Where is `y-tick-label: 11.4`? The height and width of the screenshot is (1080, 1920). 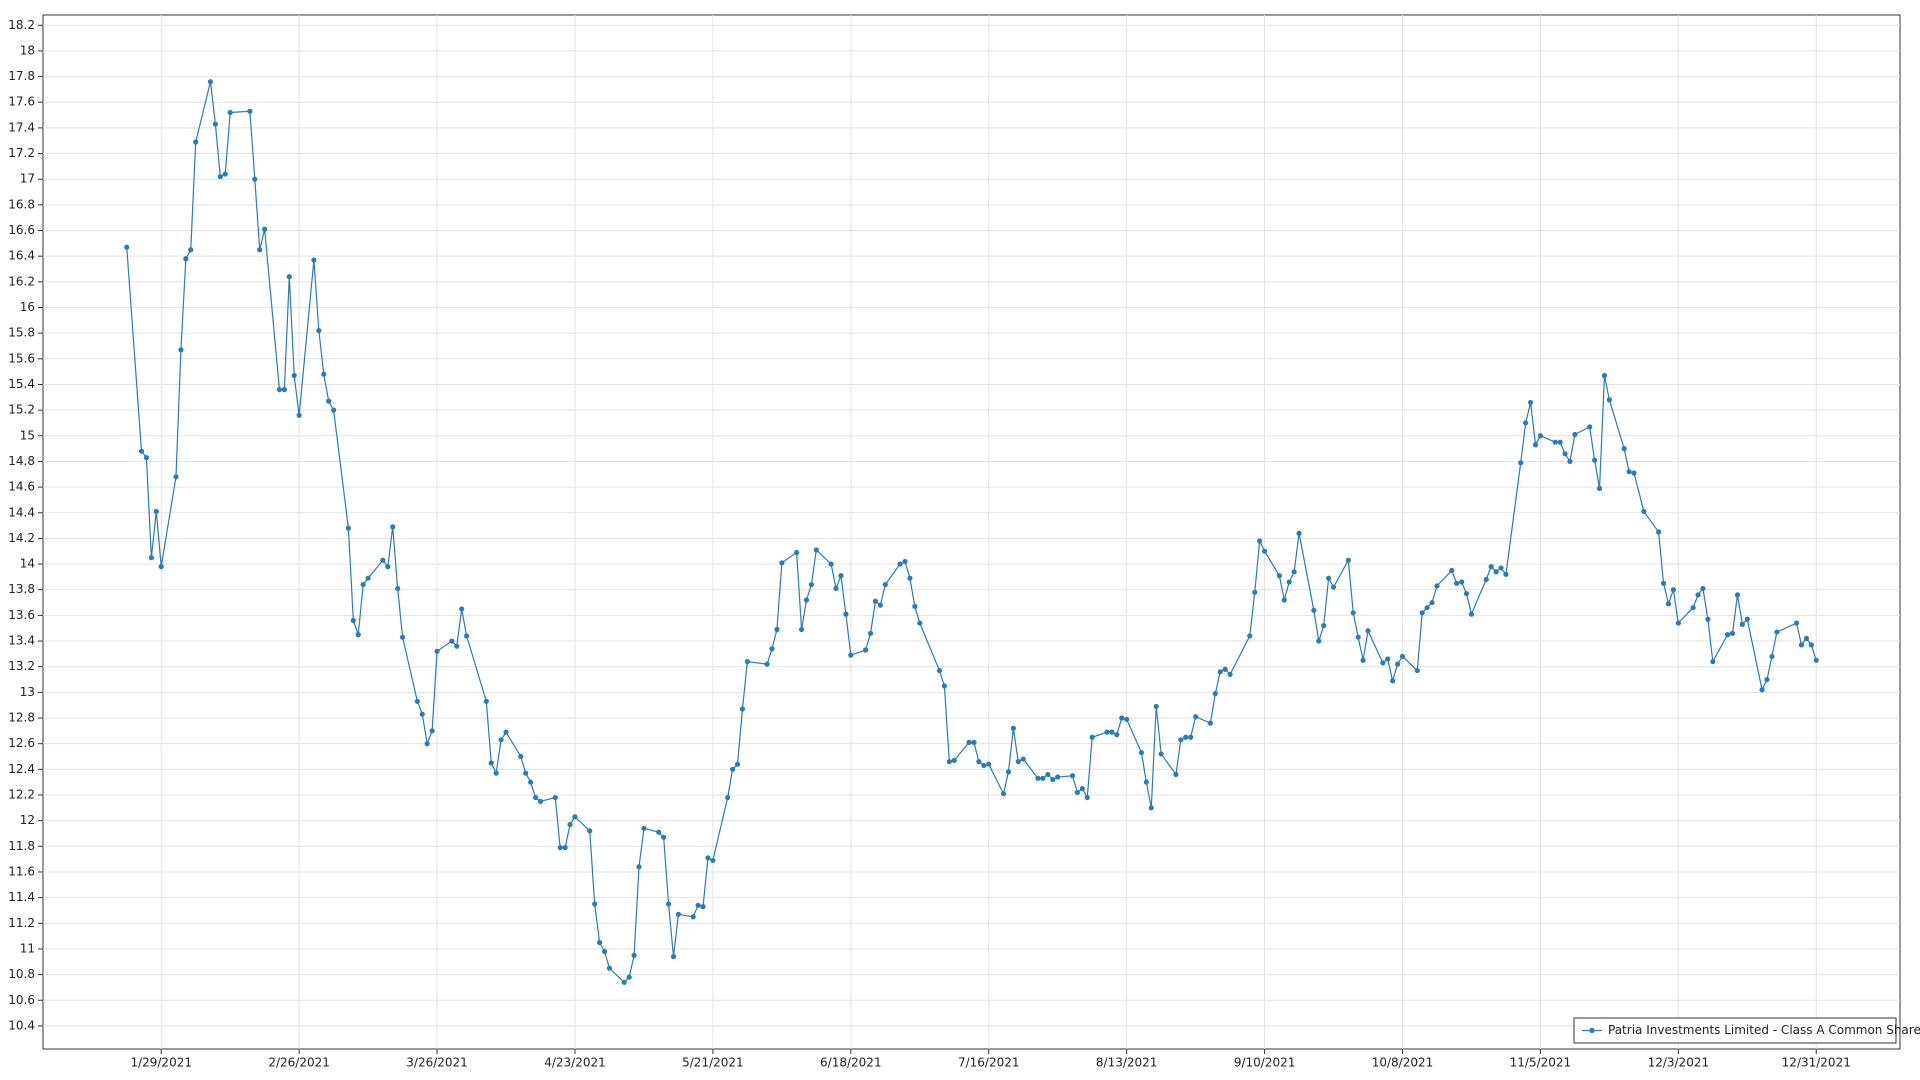 y-tick-label: 11.4 is located at coordinates (21, 897).